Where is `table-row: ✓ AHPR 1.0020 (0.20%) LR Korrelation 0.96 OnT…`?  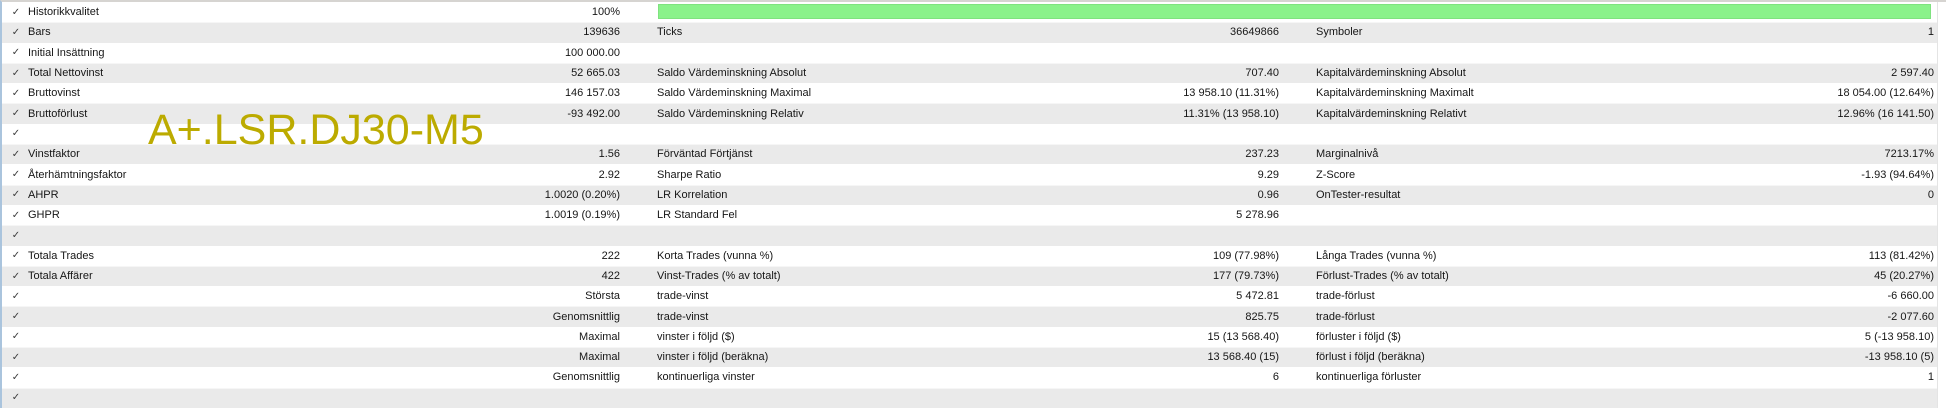 table-row: ✓ AHPR 1.0020 (0.20%) LR Korrelation 0.96 OnT… is located at coordinates (970, 194).